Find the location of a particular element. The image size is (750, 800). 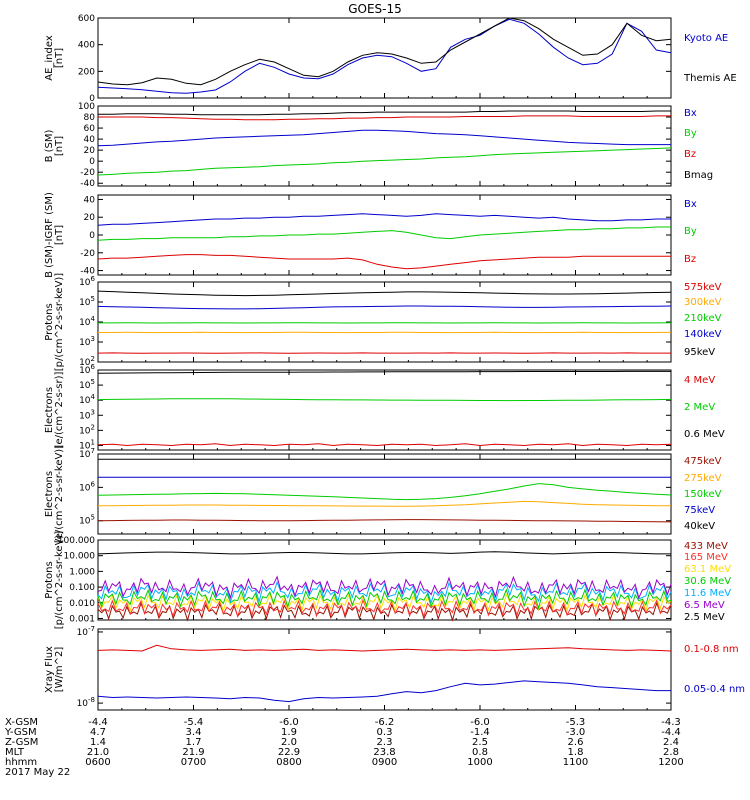

y-tick-label: 100.000 is located at coordinates (76, 541).